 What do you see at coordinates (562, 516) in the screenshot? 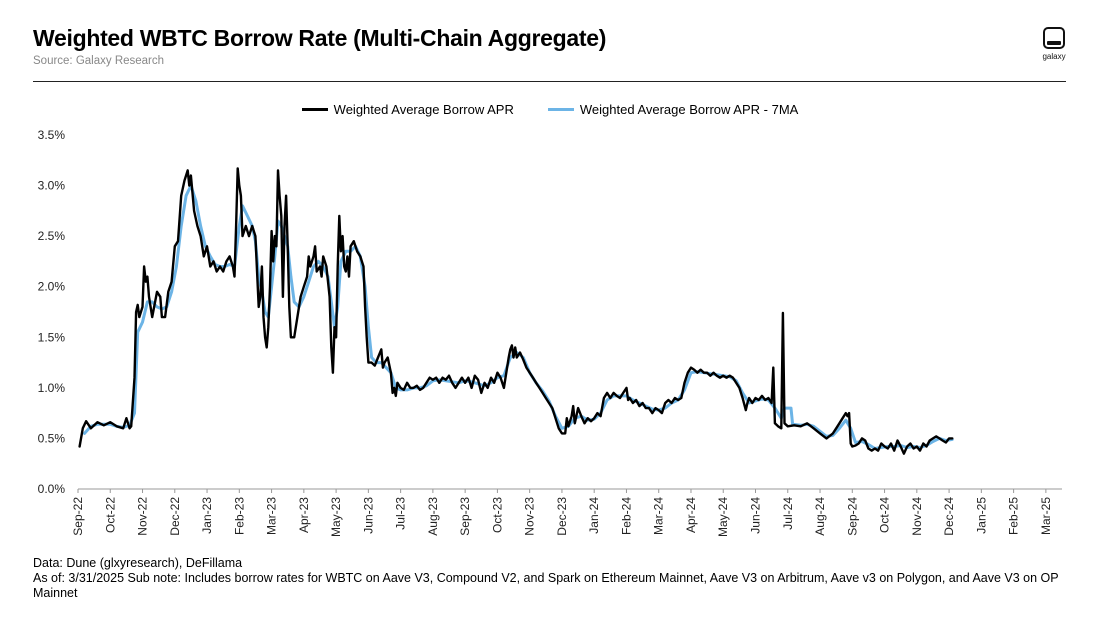
I see `x-tick-label: Dec-23` at bounding box center [562, 516].